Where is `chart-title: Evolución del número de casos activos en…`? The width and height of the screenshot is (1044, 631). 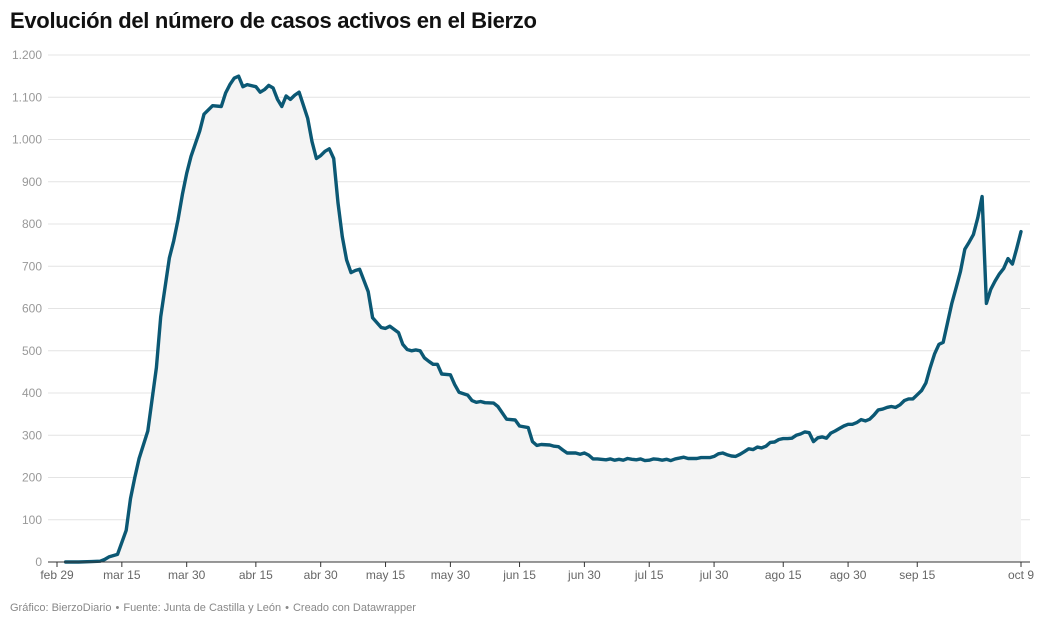
chart-title: Evolución del número de casos activos en… is located at coordinates (273, 20).